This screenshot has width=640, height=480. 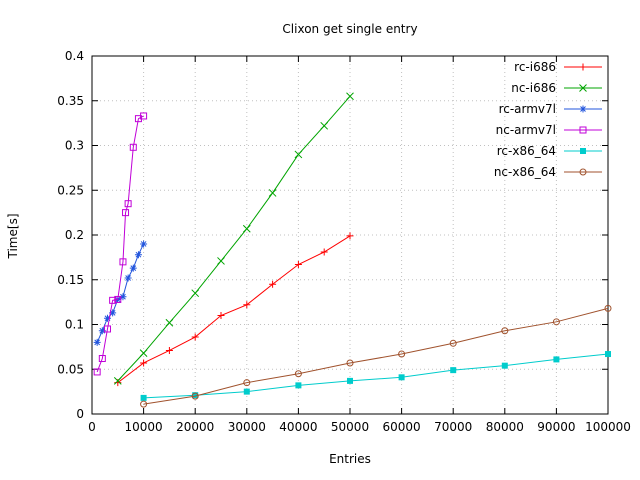 I want to click on x-tick-label: 0, so click(x=92, y=427).